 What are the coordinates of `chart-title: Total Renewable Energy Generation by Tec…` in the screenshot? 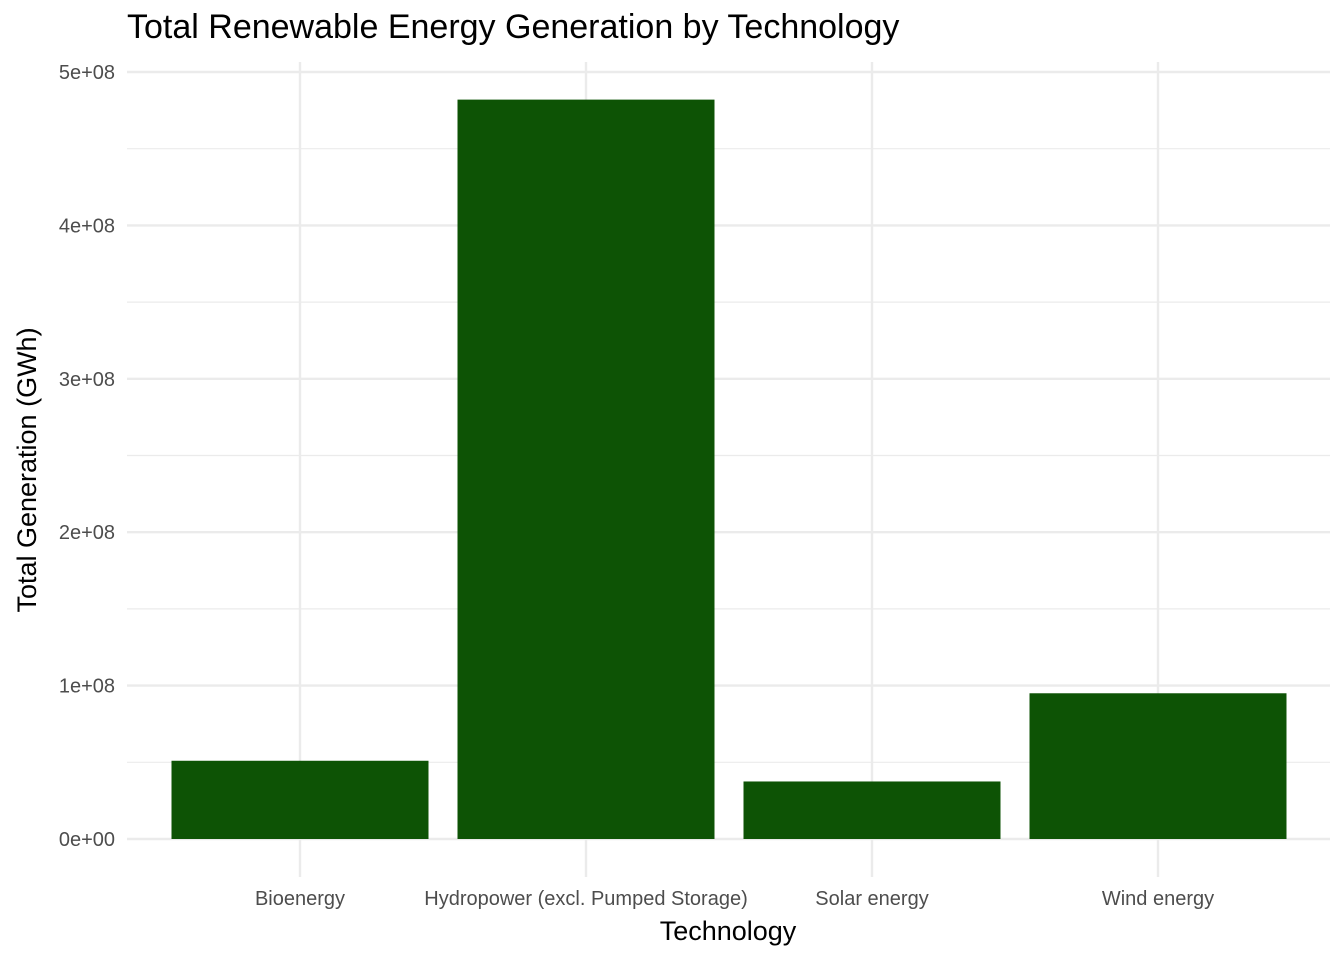 It's located at (513, 27).